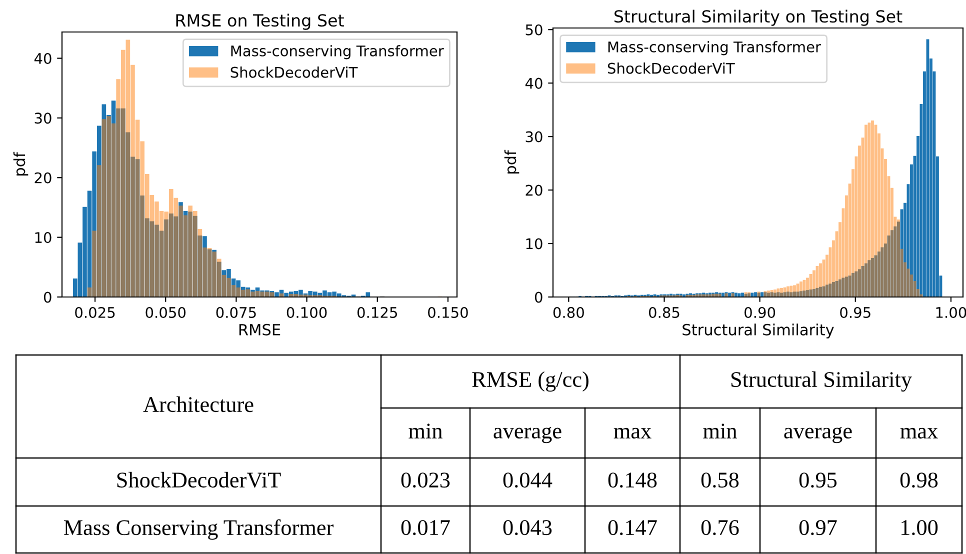 The width and height of the screenshot is (966, 554). I want to click on category-label: ShockDecoderViT, so click(199, 480).